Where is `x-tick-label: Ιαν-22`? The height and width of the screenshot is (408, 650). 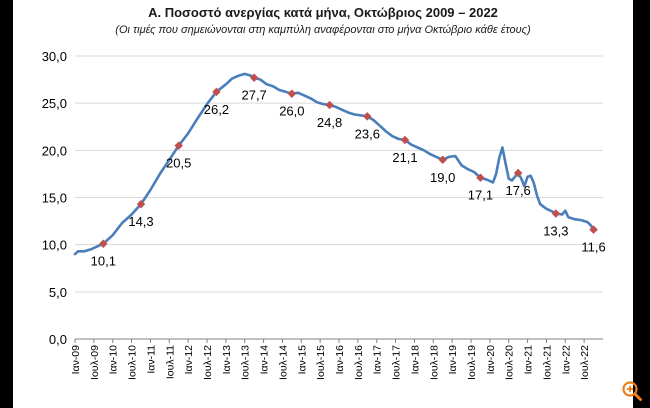
x-tick-label: Ιαν-22 is located at coordinates (566, 360).